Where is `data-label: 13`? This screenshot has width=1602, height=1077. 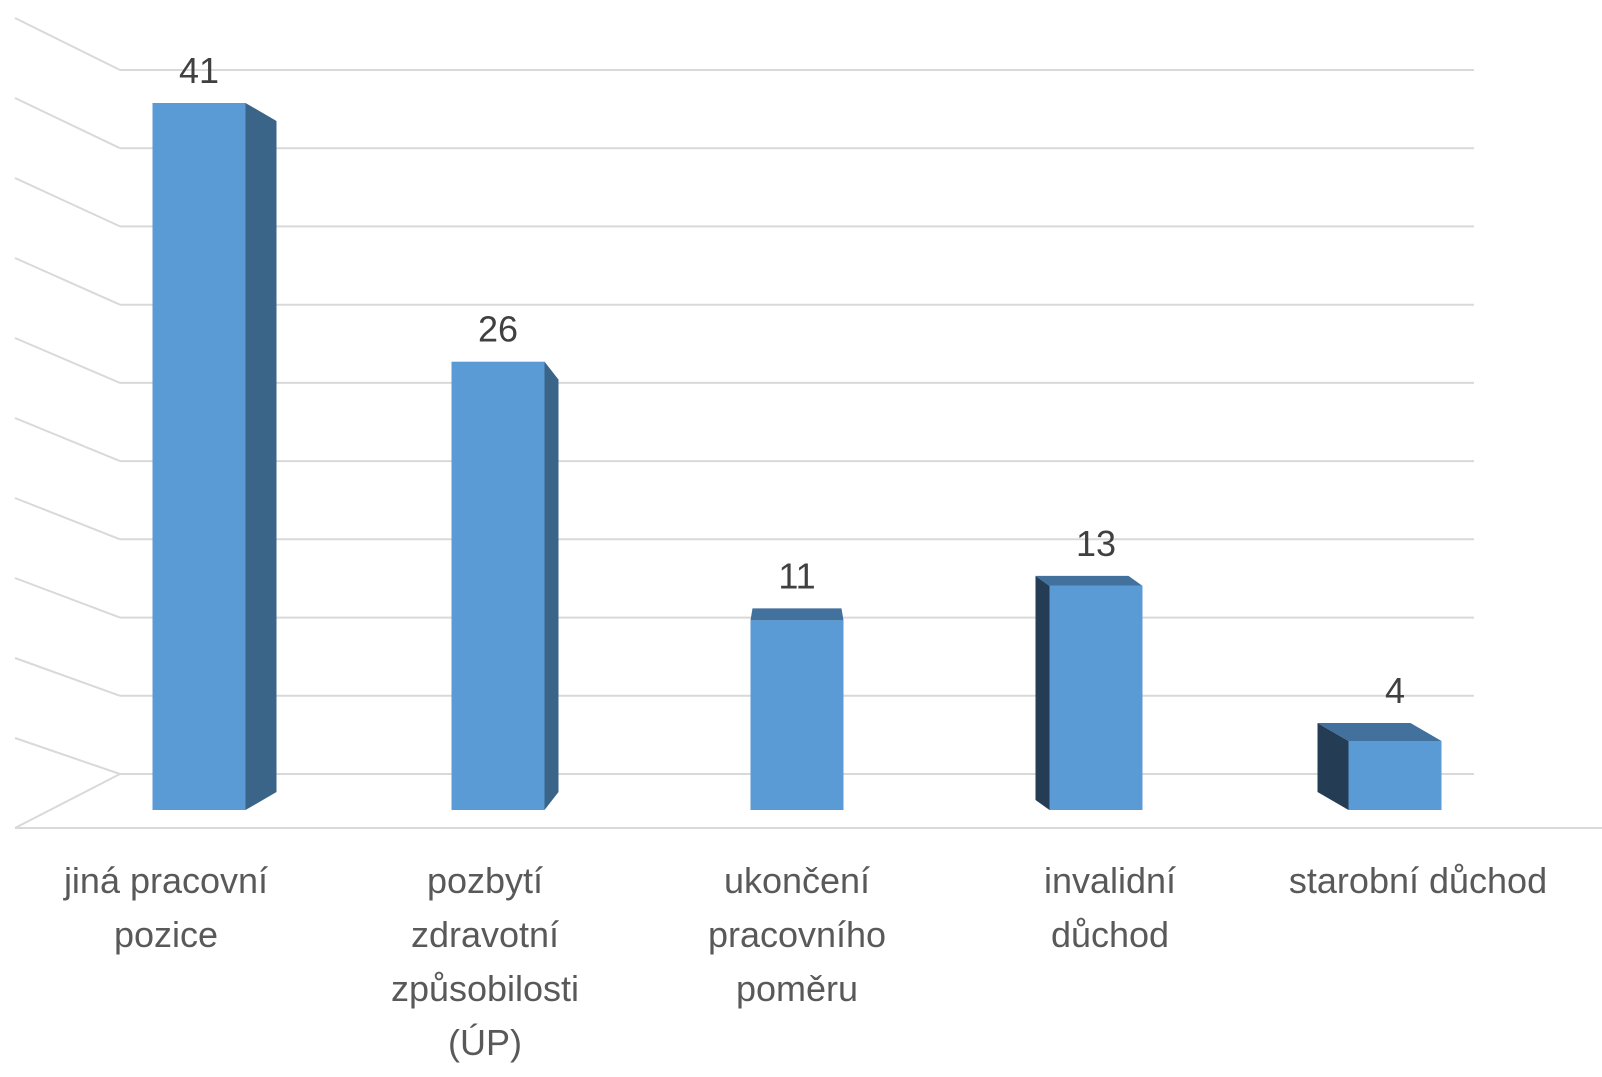 data-label: 13 is located at coordinates (1096, 543).